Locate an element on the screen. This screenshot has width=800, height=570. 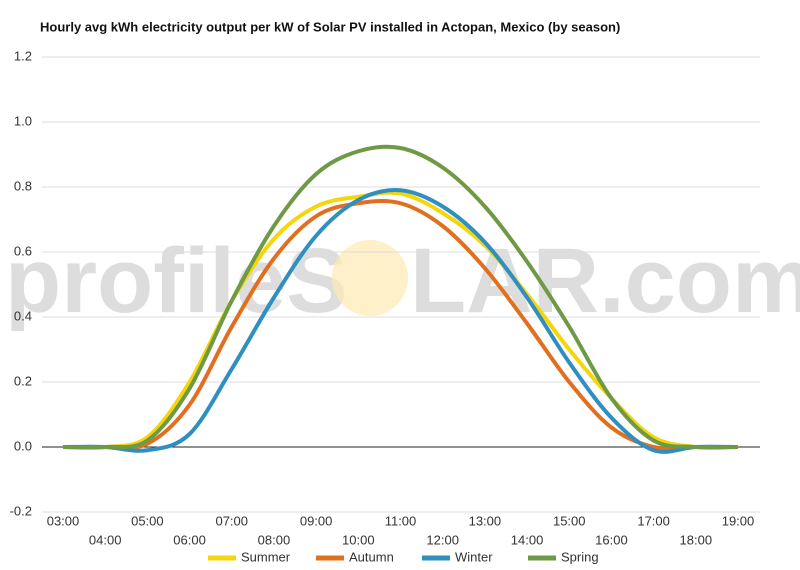
watermark: profileS is located at coordinates (176, 281).